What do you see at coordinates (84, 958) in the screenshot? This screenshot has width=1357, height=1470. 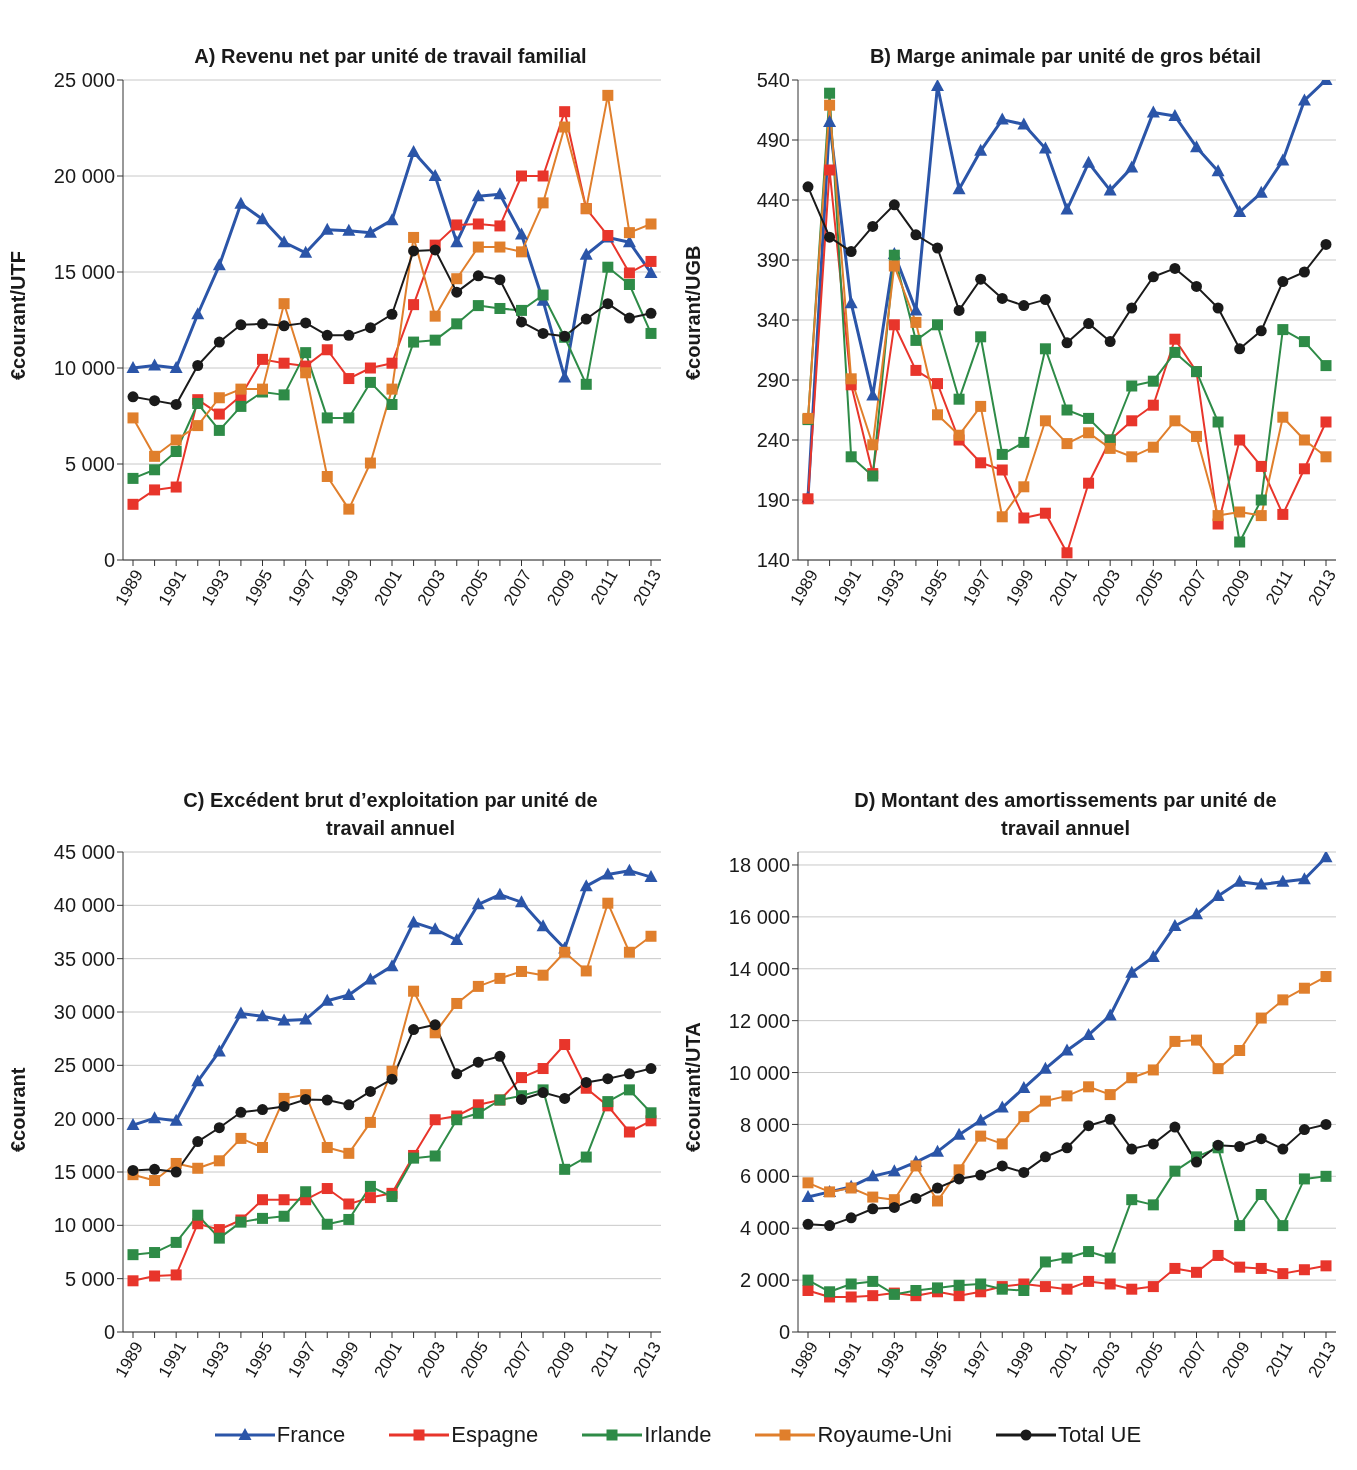 I see `y-tick-label: 35 000` at bounding box center [84, 958].